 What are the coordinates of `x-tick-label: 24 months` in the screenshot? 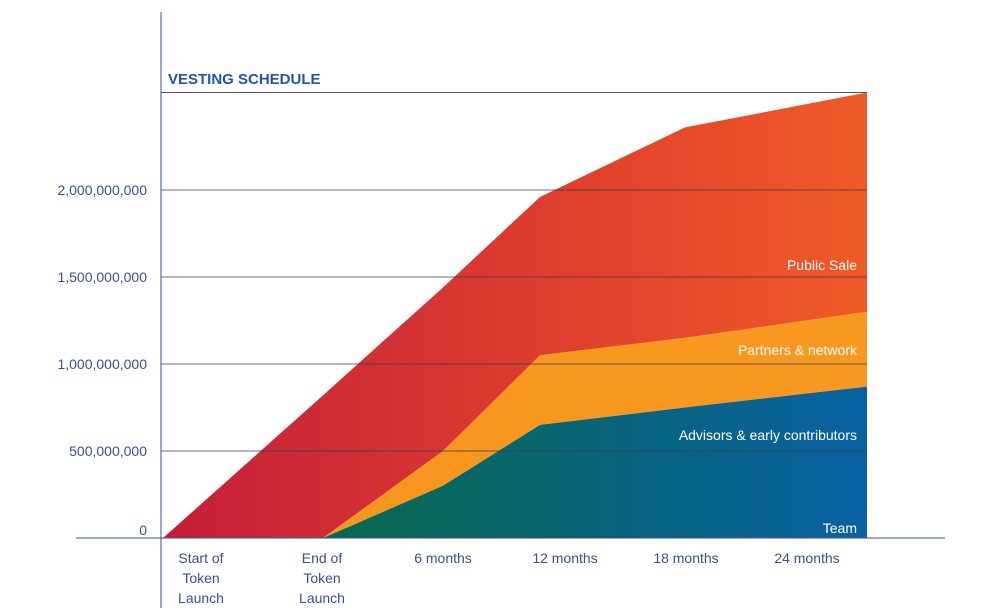 It's located at (806, 558).